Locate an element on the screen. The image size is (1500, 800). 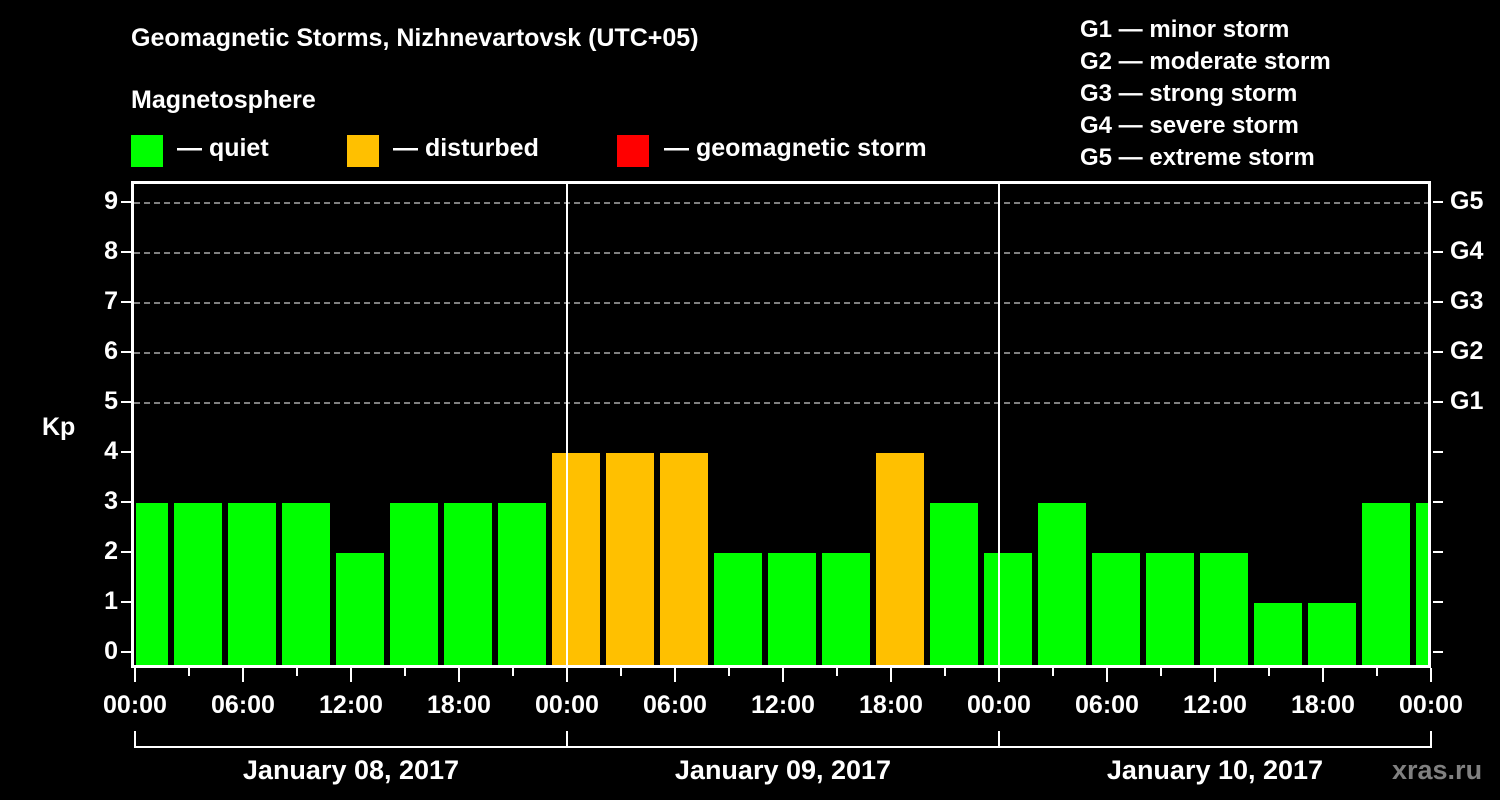
legend-label-disturbed: — disturbed is located at coordinates (466, 148).